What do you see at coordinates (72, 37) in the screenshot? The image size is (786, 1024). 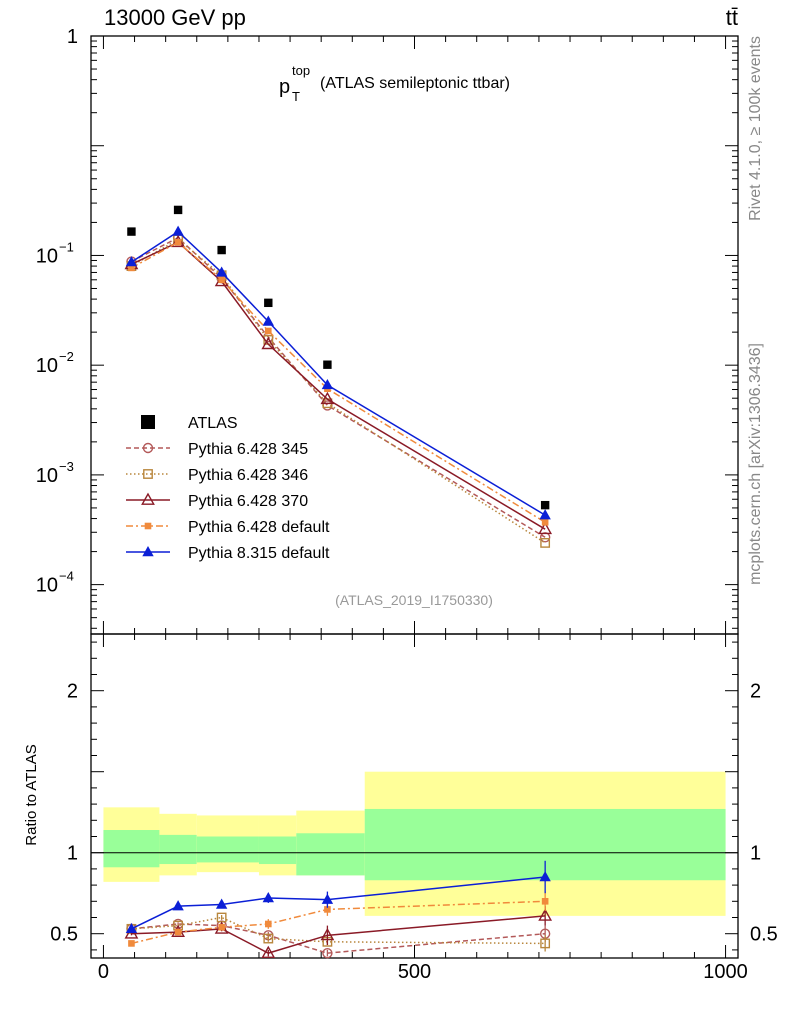 I see `y-tick-label-main: 1` at bounding box center [72, 37].